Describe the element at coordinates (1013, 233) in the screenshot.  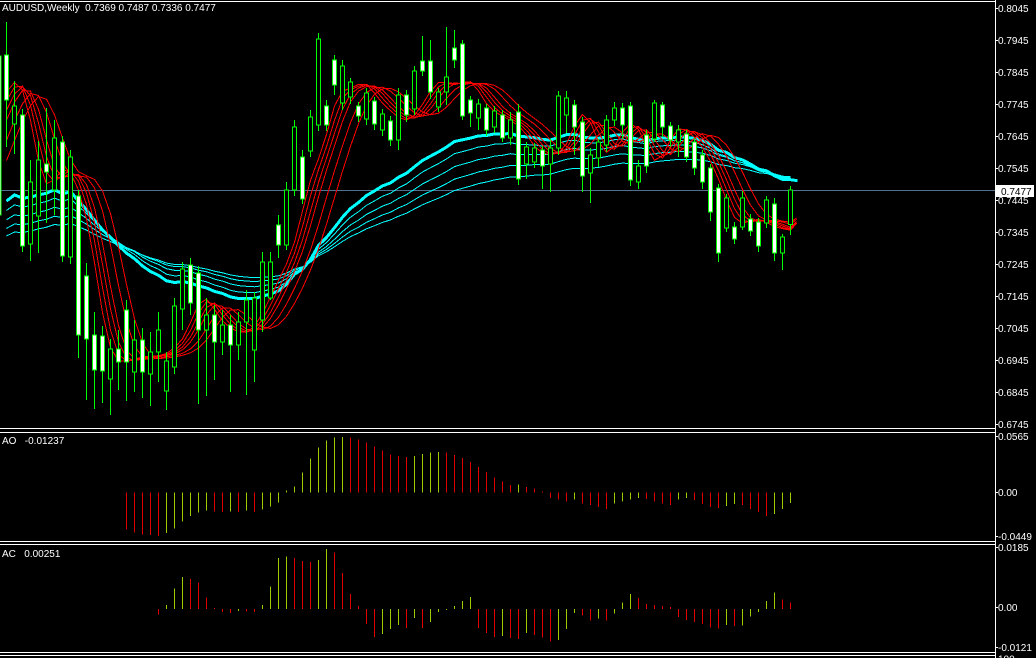
I see `svg-text: 0.7345` at that location.